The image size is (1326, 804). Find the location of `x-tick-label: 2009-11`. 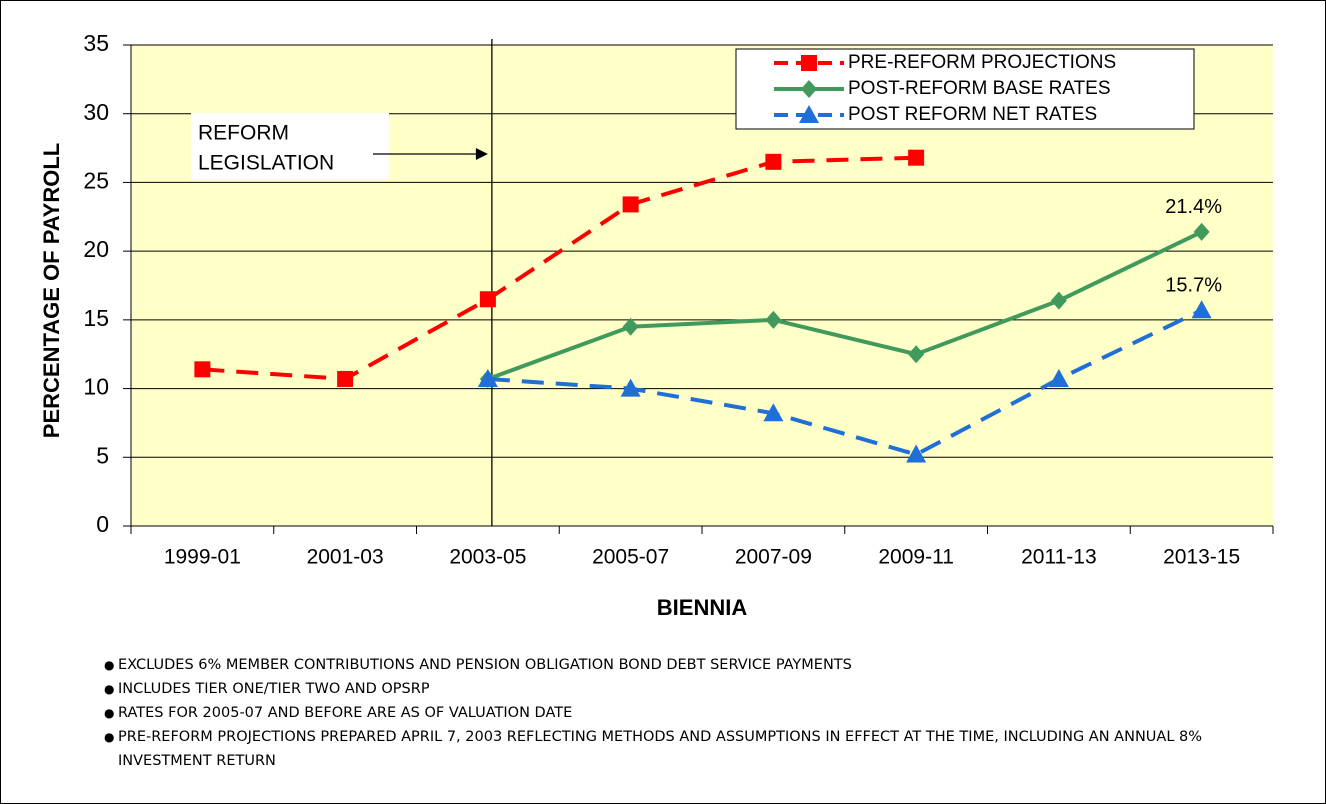

x-tick-label: 2009-11 is located at coordinates (916, 557).